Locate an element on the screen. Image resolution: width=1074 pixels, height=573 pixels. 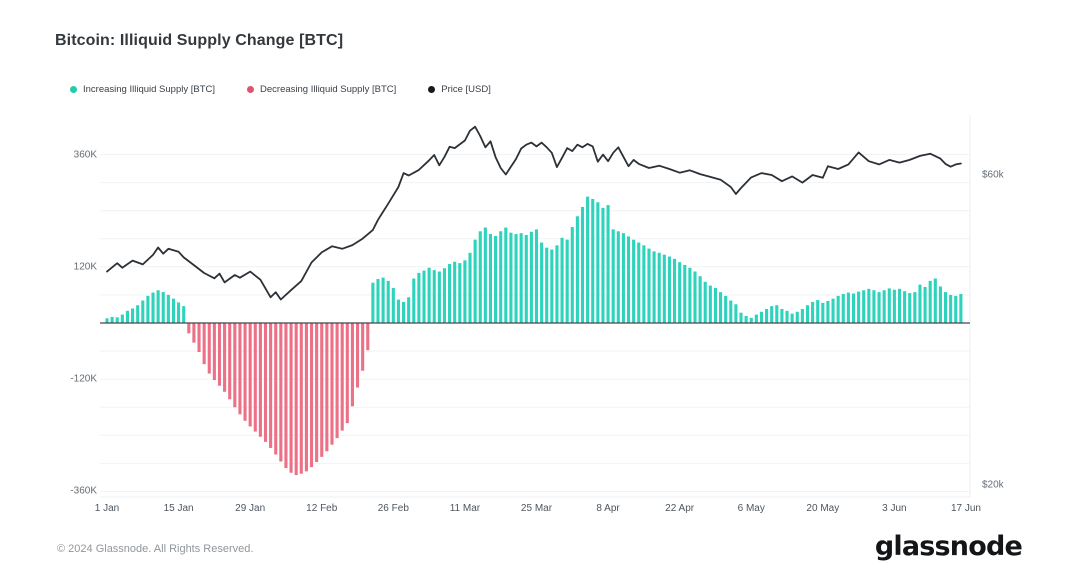
x-axis-tick-label: 22 Apr is located at coordinates (680, 508).